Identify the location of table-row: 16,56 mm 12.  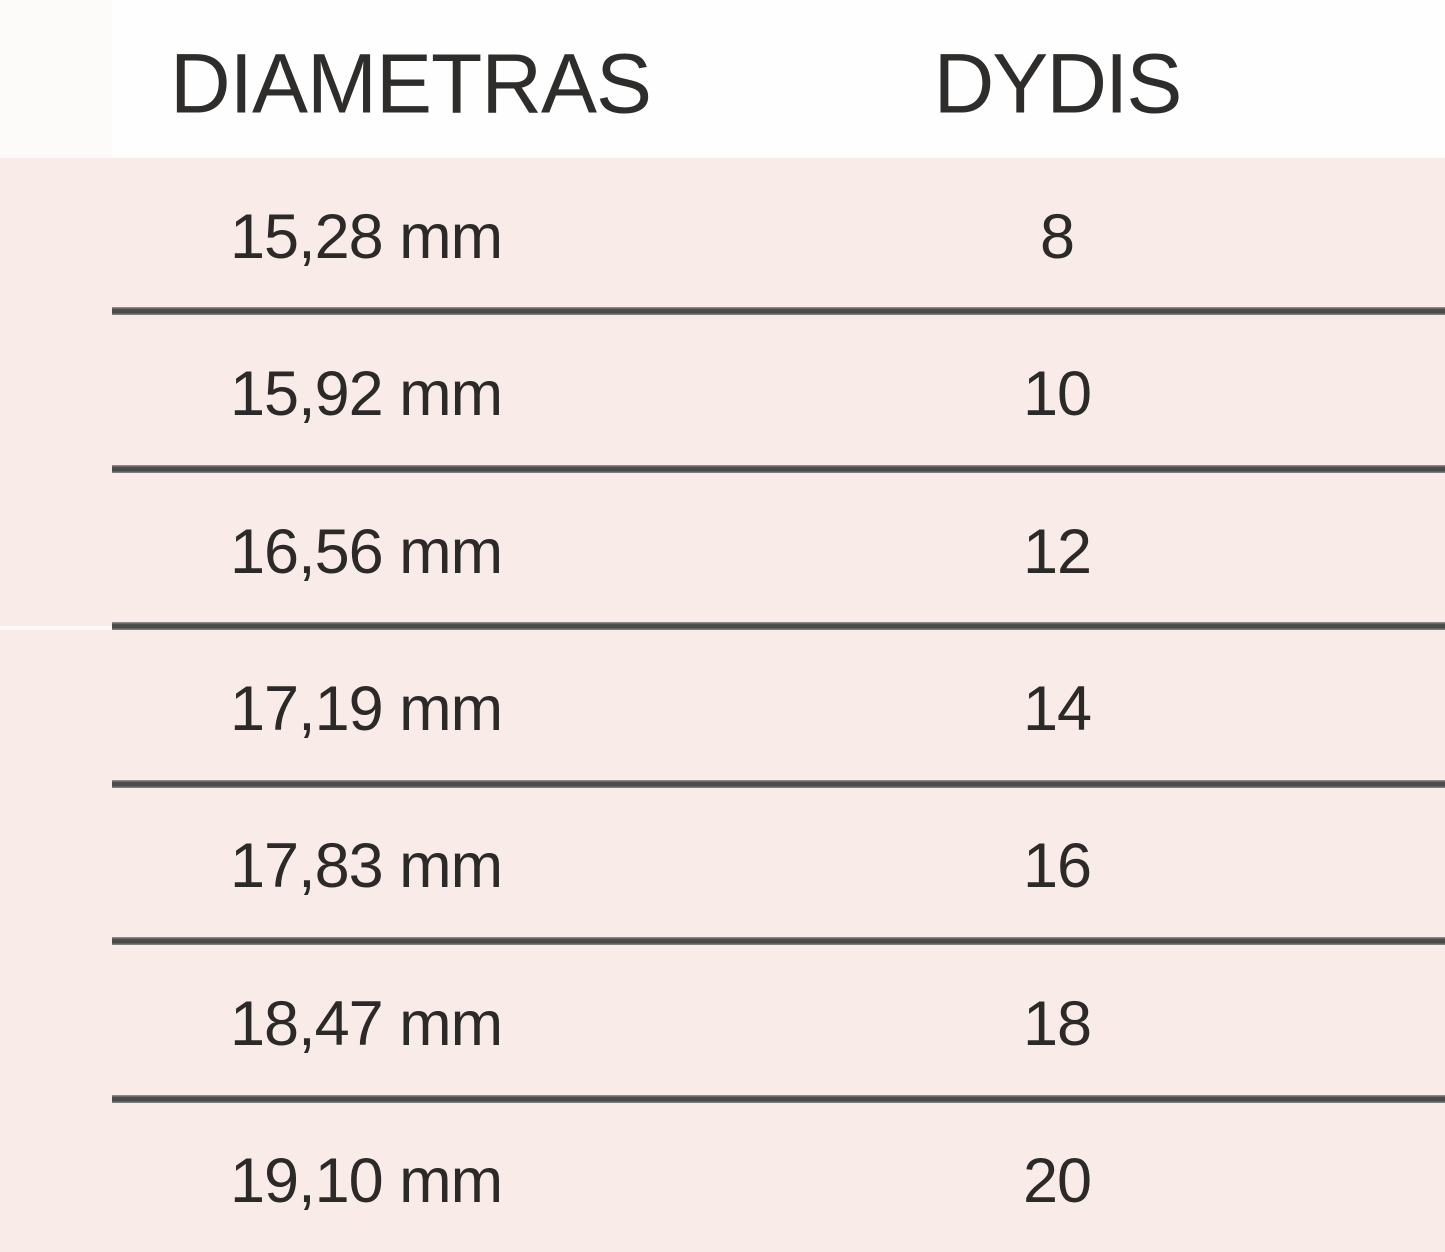
(722, 547).